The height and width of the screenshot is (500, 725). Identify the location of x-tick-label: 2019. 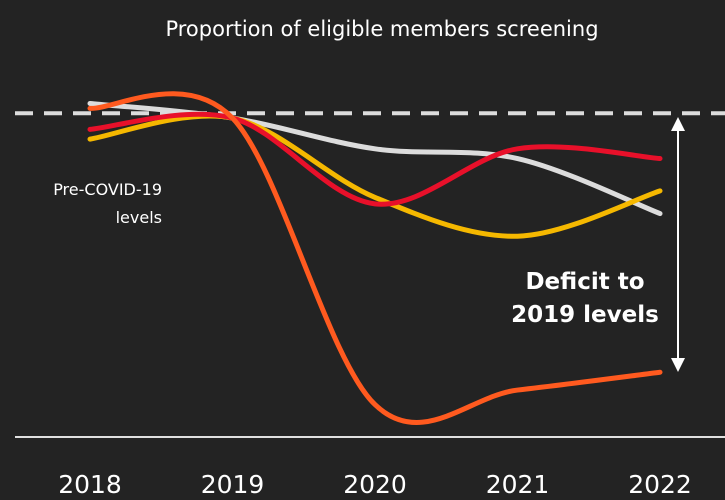
(233, 484).